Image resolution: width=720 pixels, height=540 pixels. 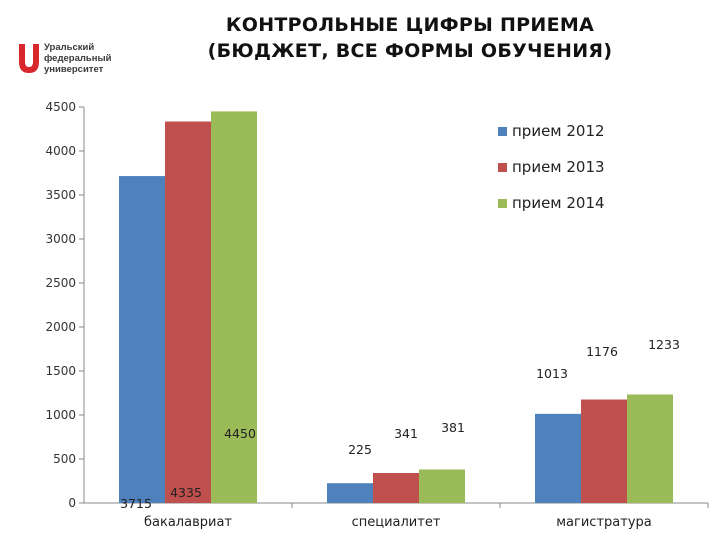 I want to click on university-logo: Уральский федеральный университет, so click(x=71, y=60).